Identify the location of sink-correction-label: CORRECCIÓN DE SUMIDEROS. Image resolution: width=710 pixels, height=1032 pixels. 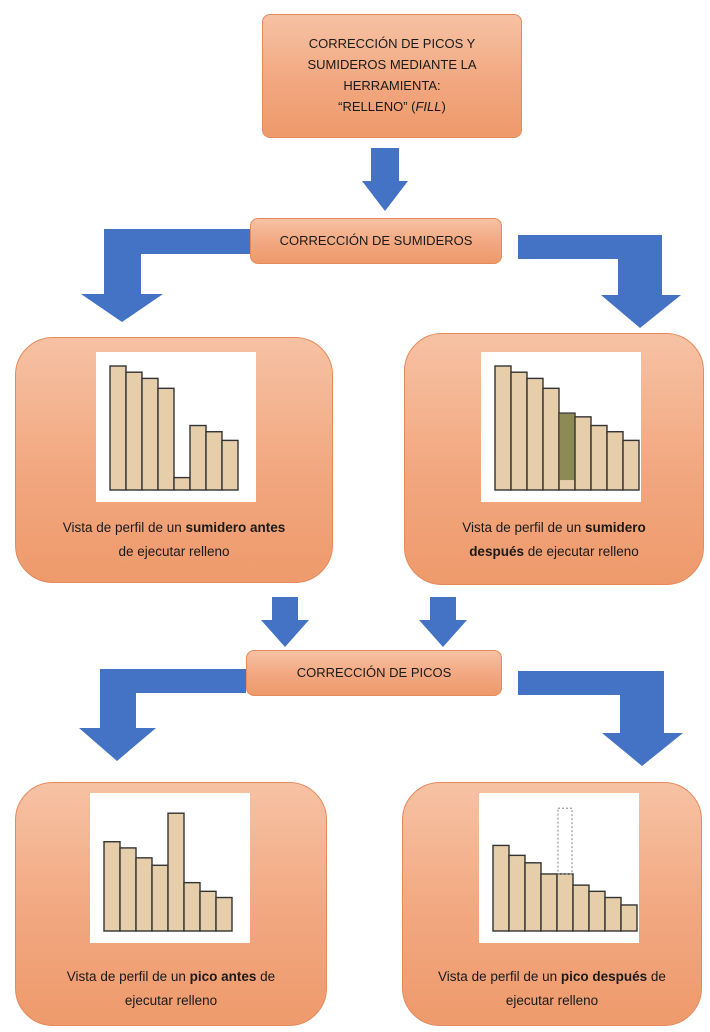
(376, 241).